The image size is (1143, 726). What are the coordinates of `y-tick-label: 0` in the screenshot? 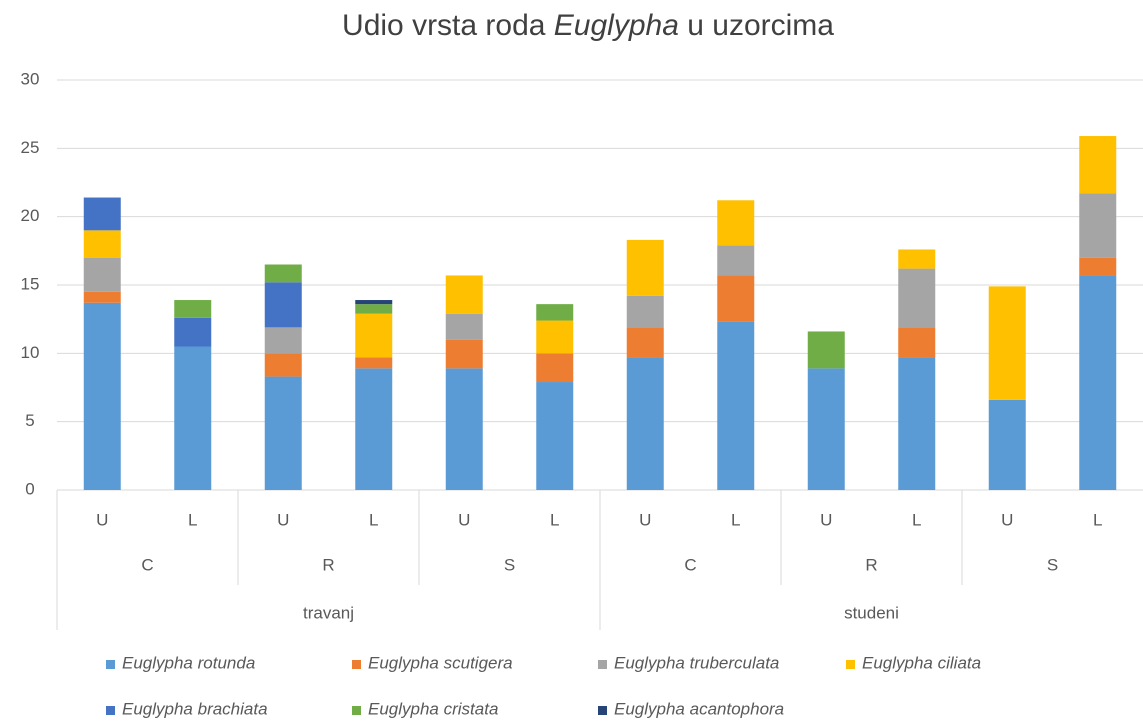 It's located at (29, 488).